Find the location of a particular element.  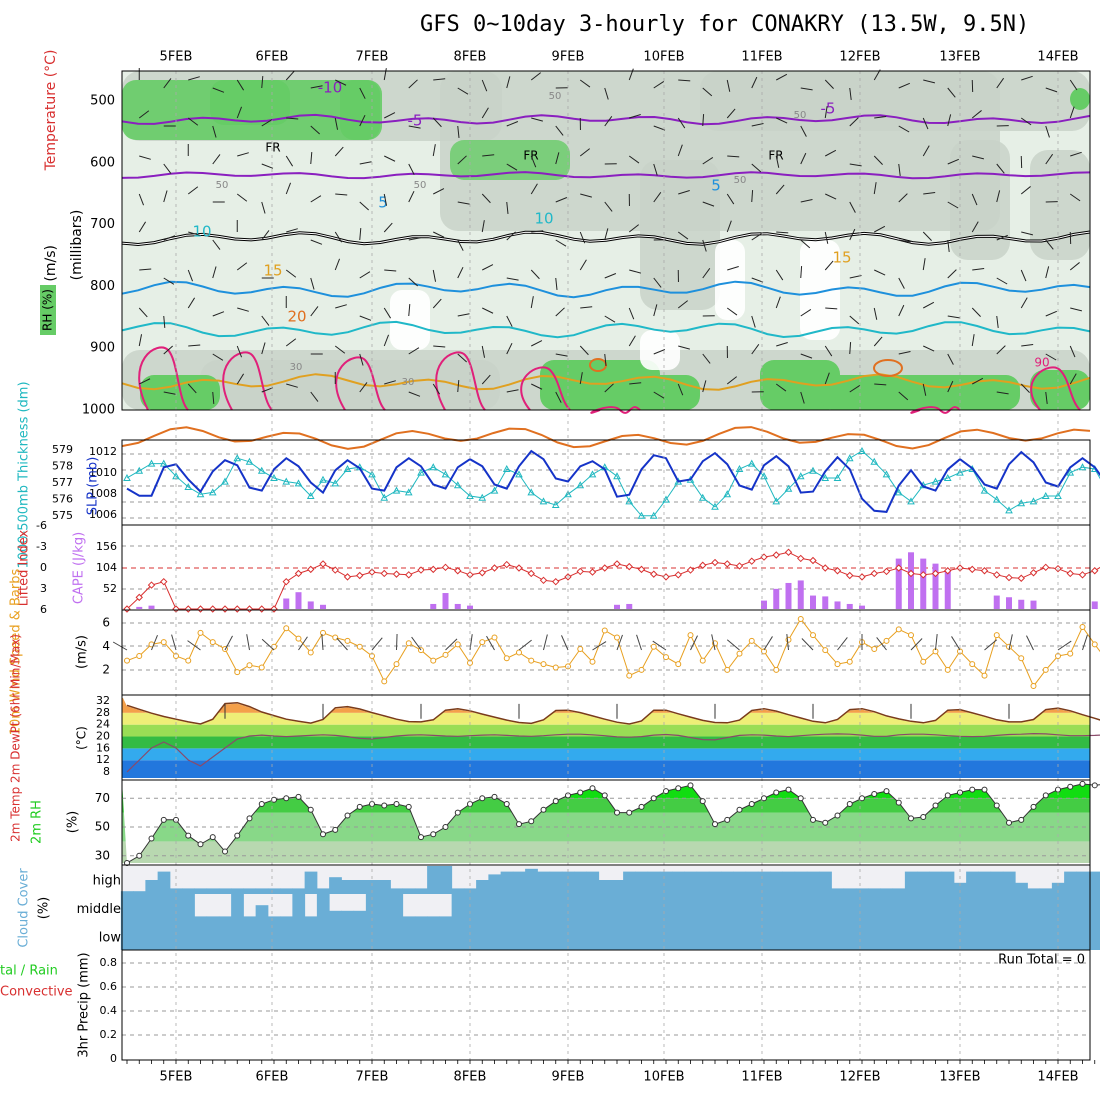

cloud-level-label: low is located at coordinates (110, 938).